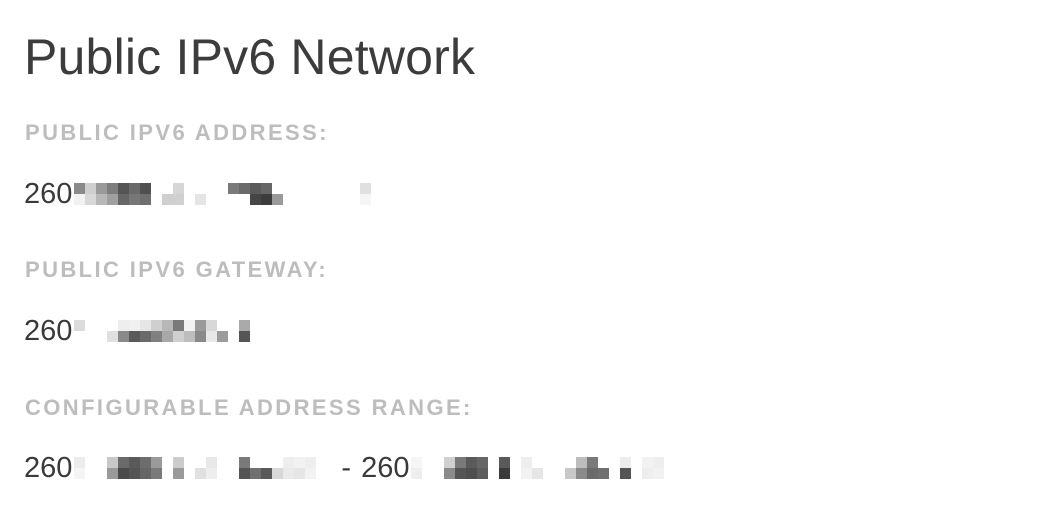 This screenshot has width=1038, height=520. What do you see at coordinates (177, 269) in the screenshot?
I see `ipv6-gateway-label: PUBLIC IPV6 GATEWAY:` at bounding box center [177, 269].